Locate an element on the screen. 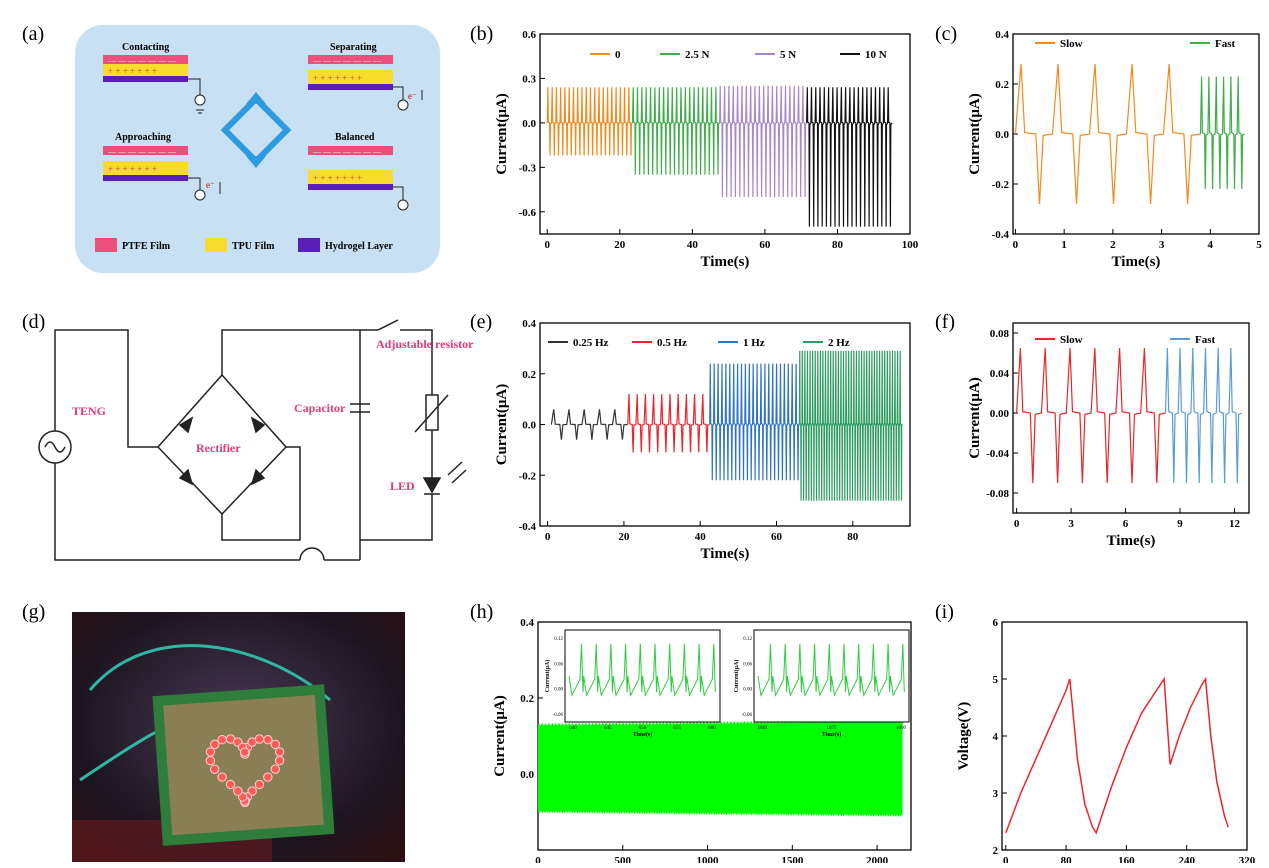 The width and height of the screenshot is (1269, 868). plot-area is located at coordinates (726, 425).